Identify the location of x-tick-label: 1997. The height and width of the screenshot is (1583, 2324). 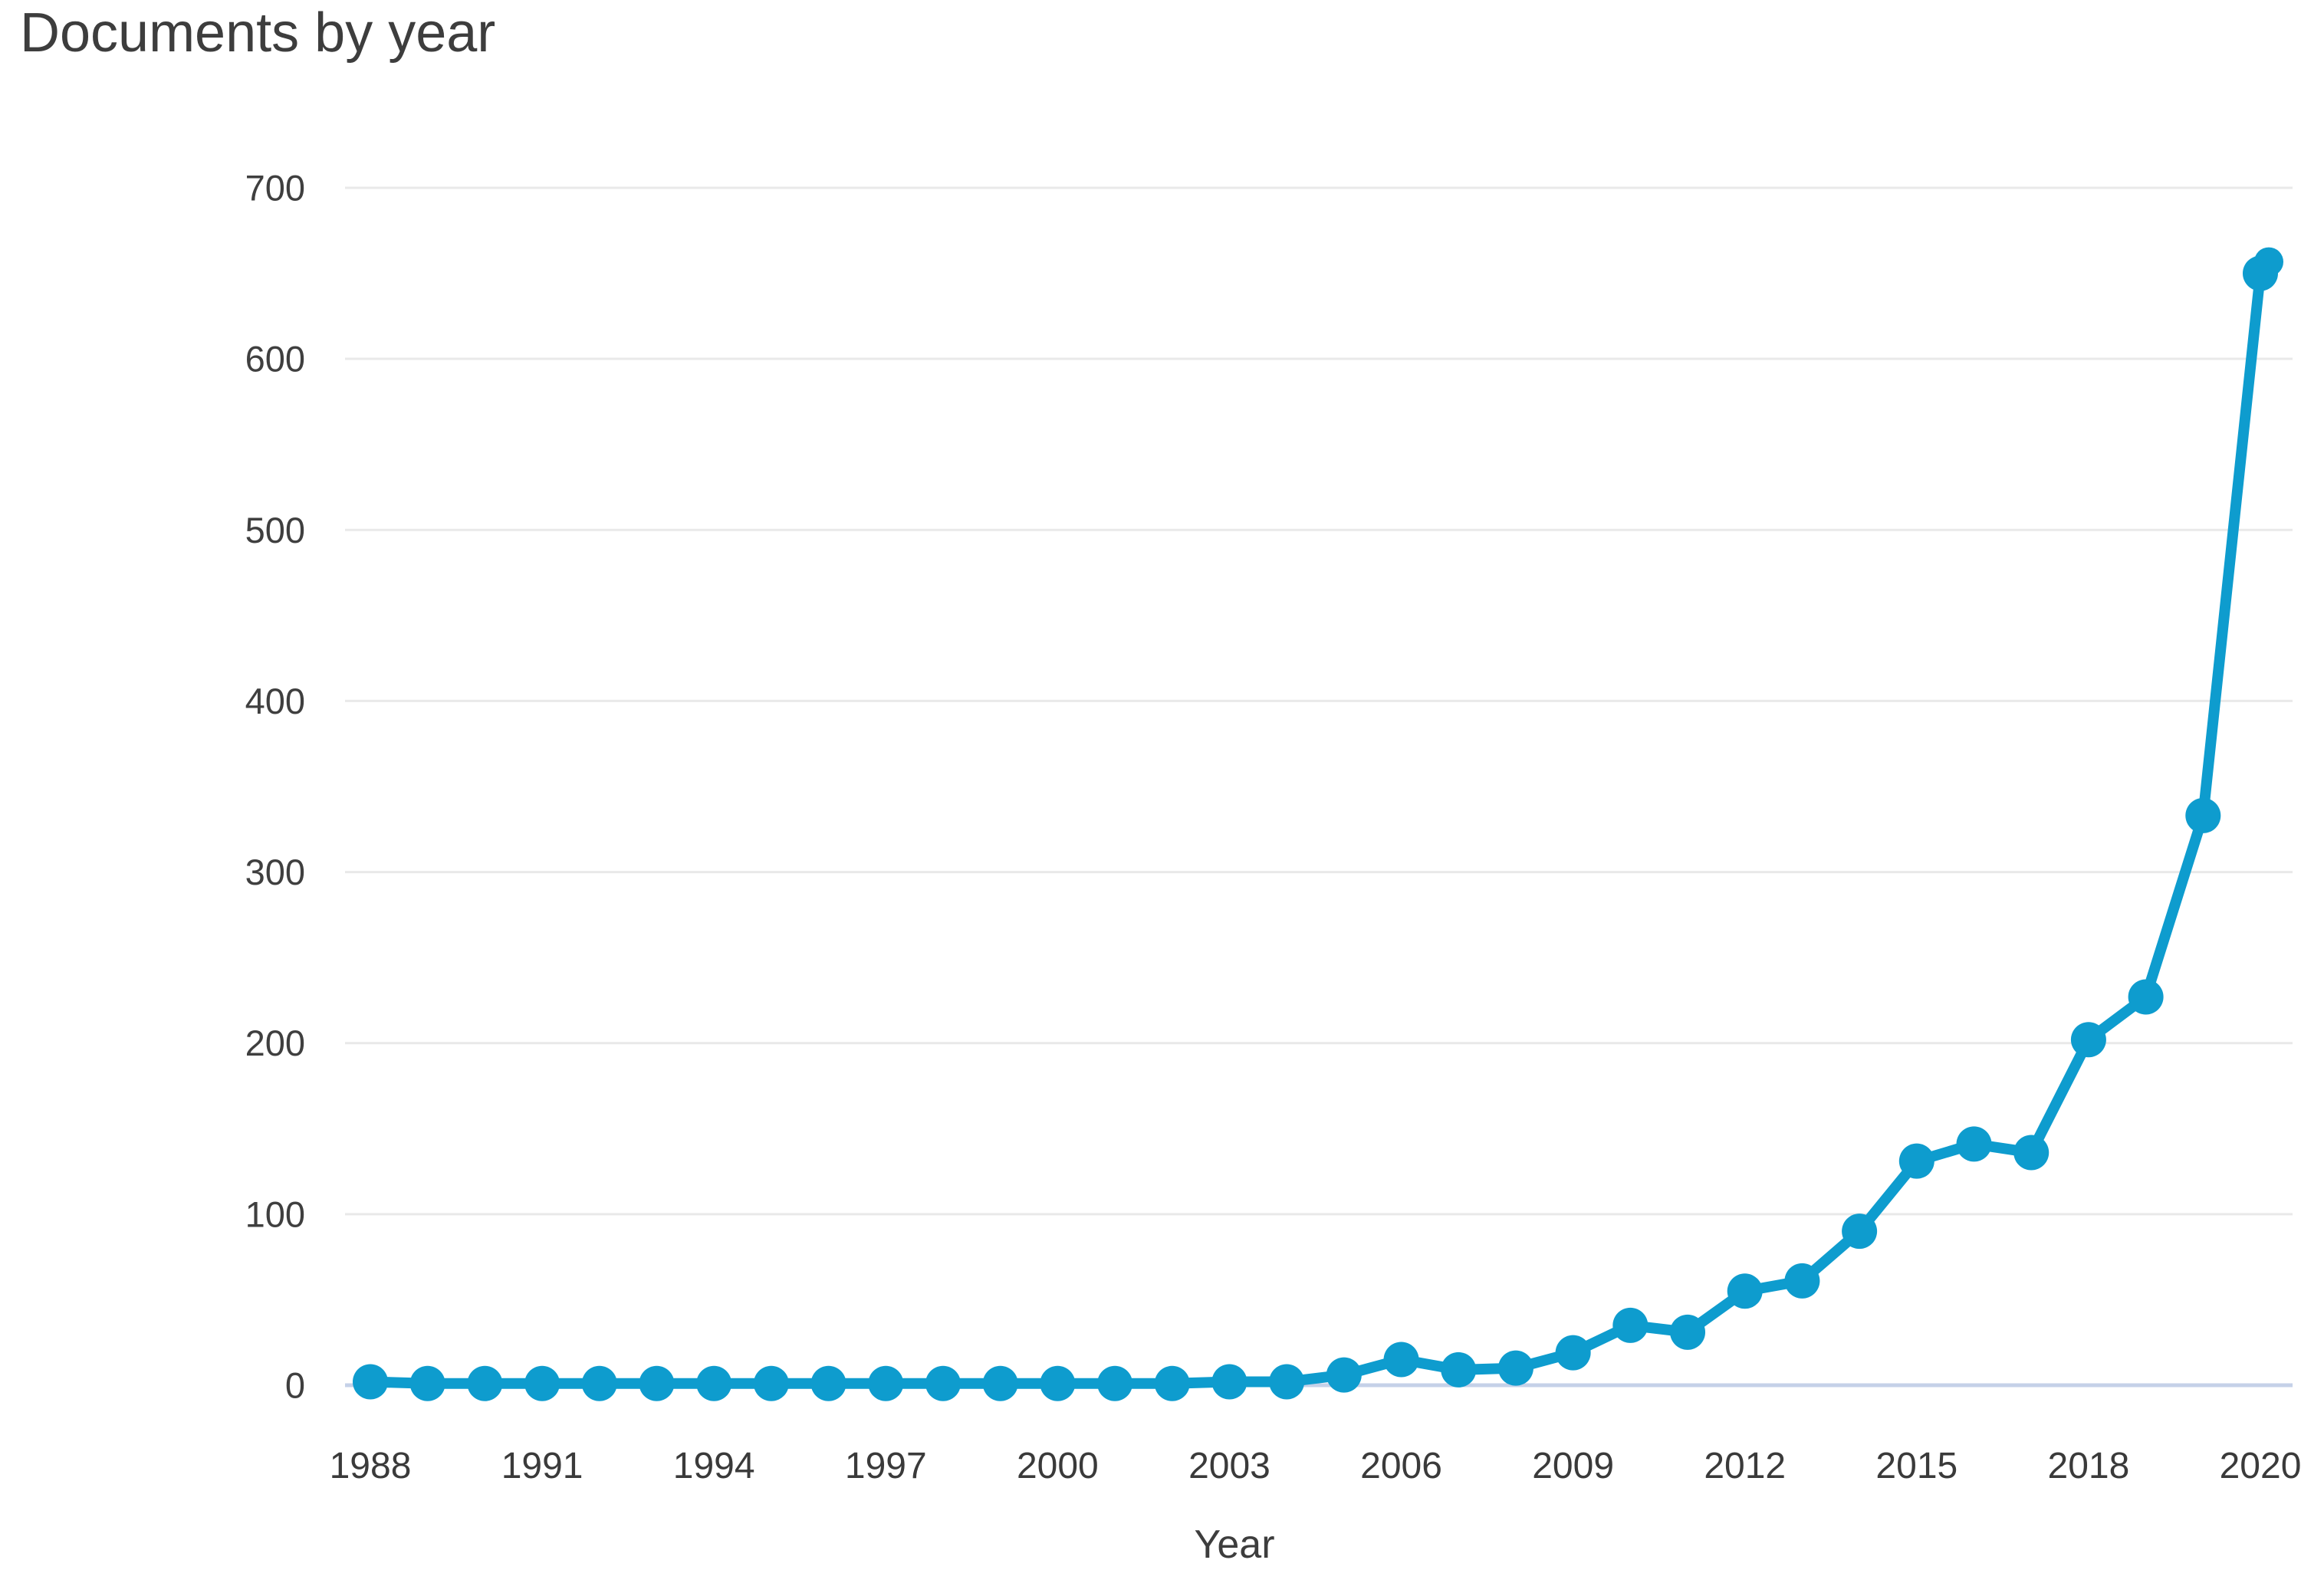
(886, 1466).